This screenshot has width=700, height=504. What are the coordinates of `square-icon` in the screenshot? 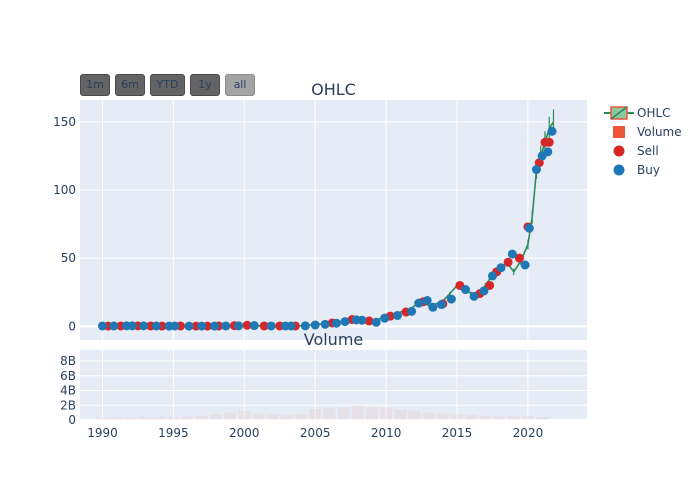 It's located at (619, 132).